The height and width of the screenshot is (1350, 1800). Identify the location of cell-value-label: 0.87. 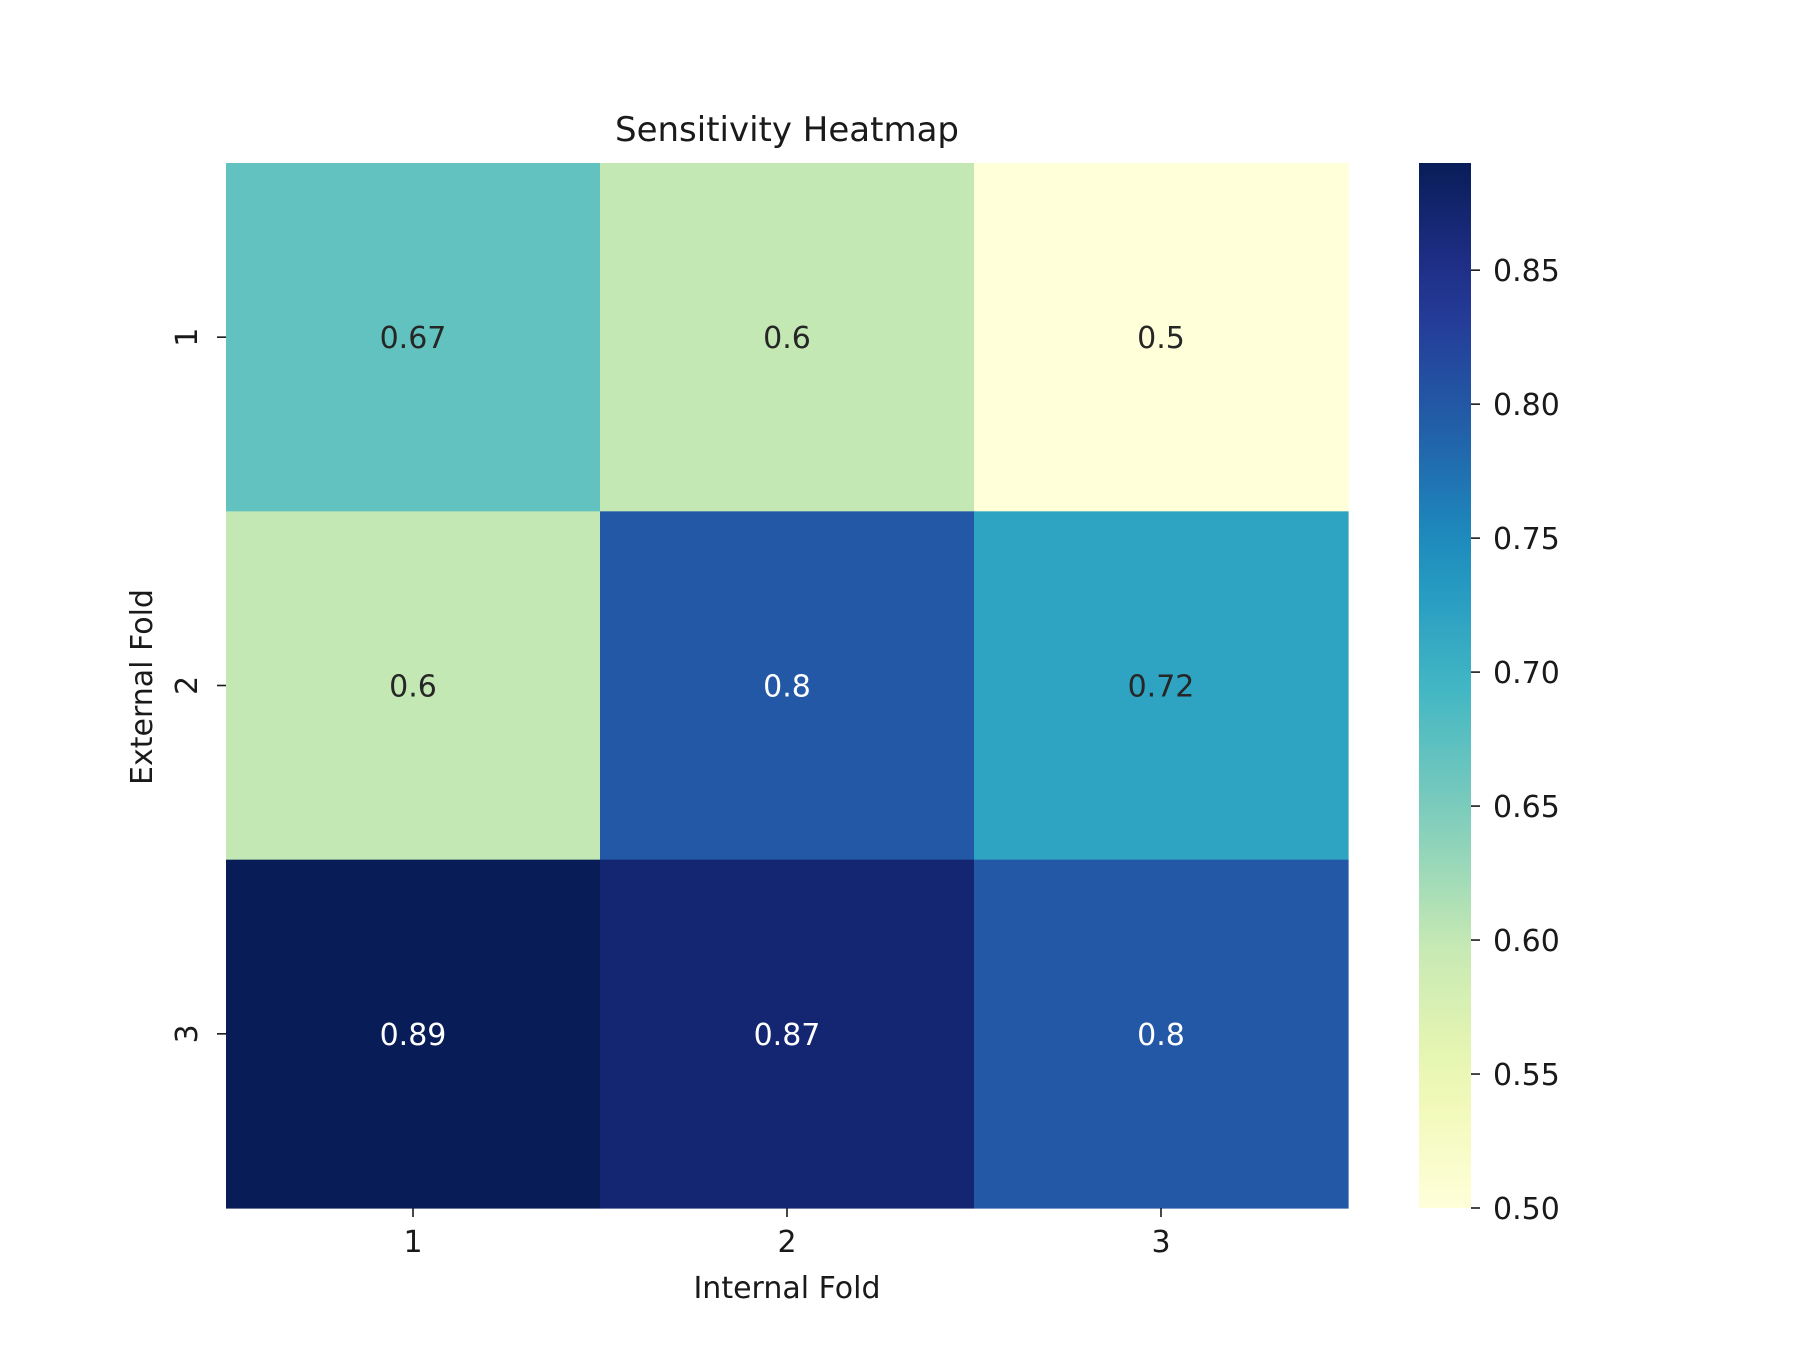
(787, 1035).